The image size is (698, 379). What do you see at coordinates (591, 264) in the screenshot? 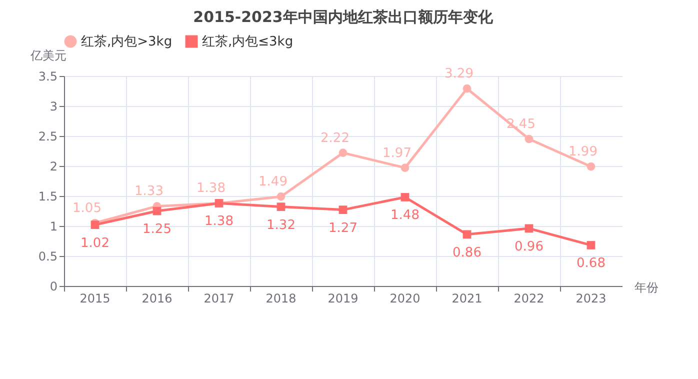
I see `data-label: 0.68` at bounding box center [591, 264].